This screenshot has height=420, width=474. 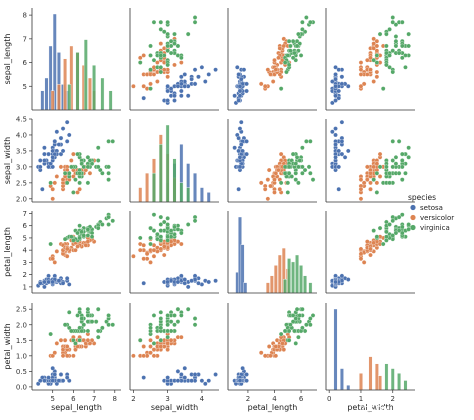 What do you see at coordinates (413, 227) in the screenshot?
I see `legend-marker-virginica` at bounding box center [413, 227].